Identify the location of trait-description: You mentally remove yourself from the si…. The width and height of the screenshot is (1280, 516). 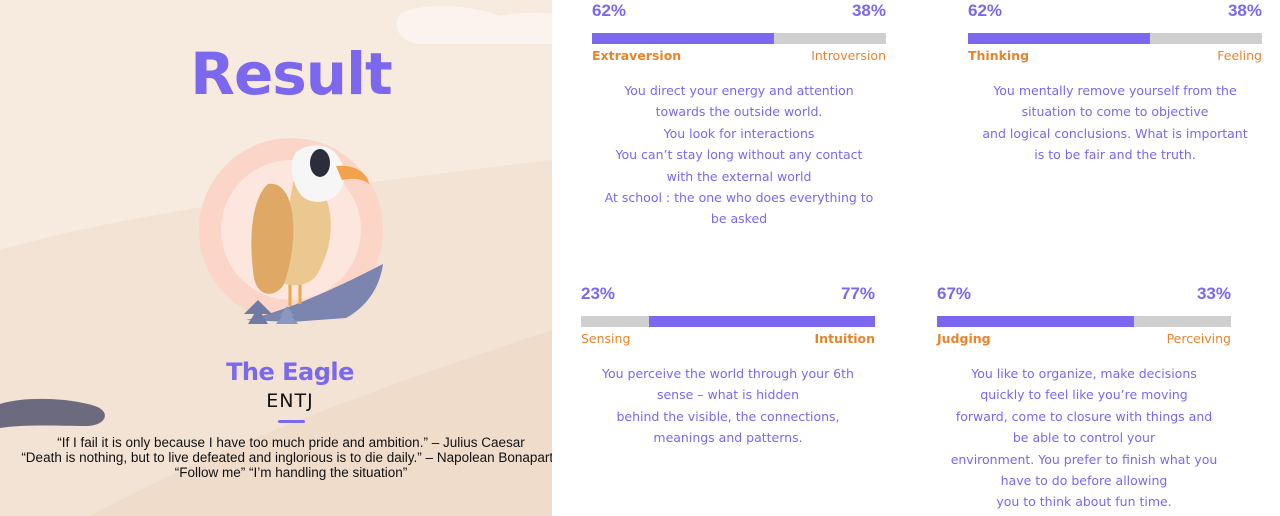
(1115, 123).